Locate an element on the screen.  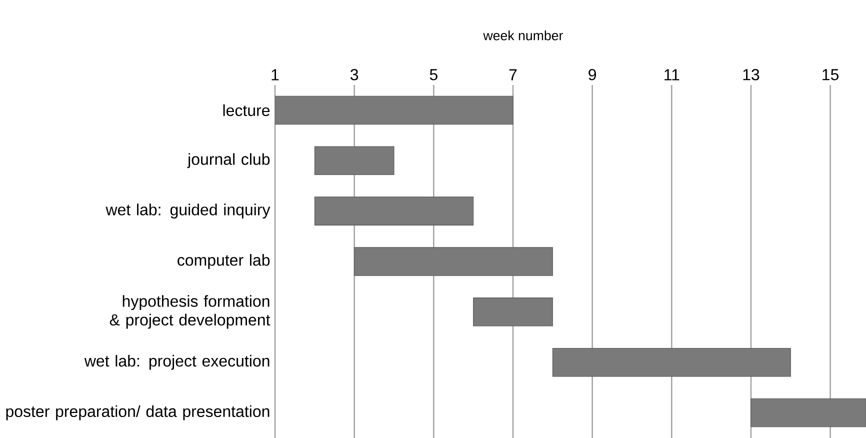
x-tick-label: 3 is located at coordinates (354, 74).